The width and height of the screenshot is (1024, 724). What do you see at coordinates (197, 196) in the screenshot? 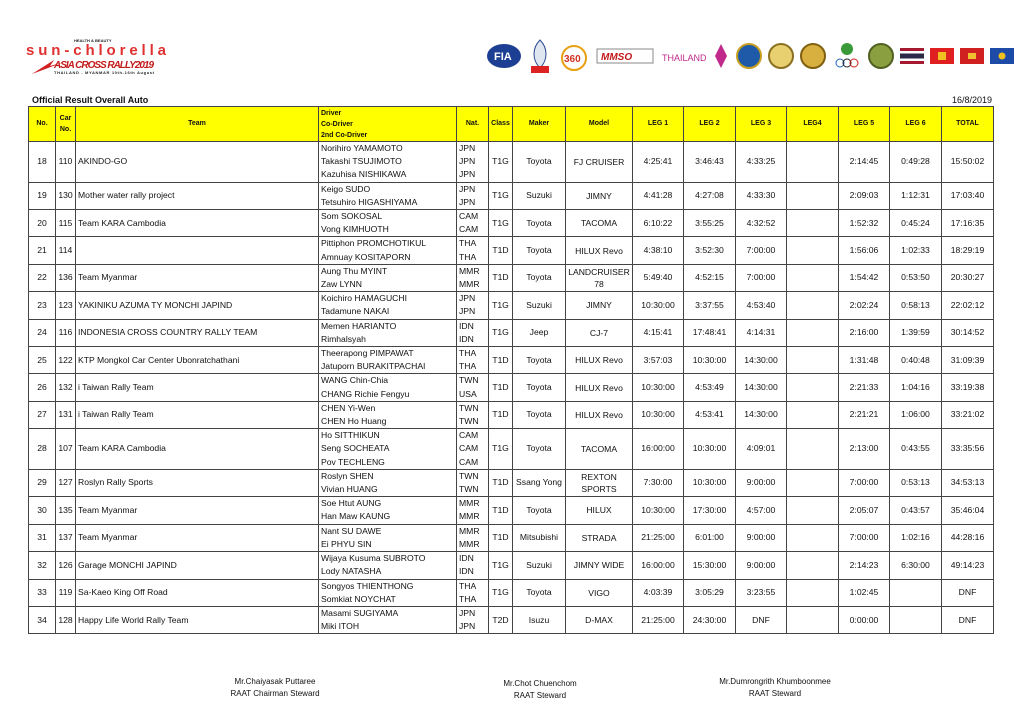
I see `cell-team: Mother water rally project` at bounding box center [197, 196].